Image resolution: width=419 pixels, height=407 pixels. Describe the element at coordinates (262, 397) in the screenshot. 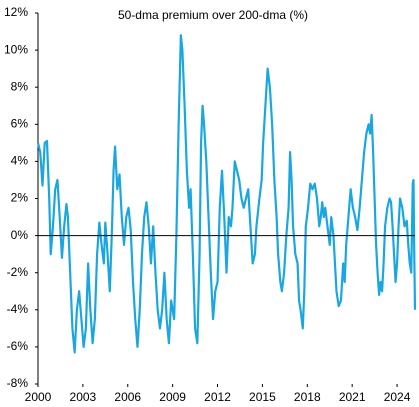

I see `x-tick-label: 2015` at that location.